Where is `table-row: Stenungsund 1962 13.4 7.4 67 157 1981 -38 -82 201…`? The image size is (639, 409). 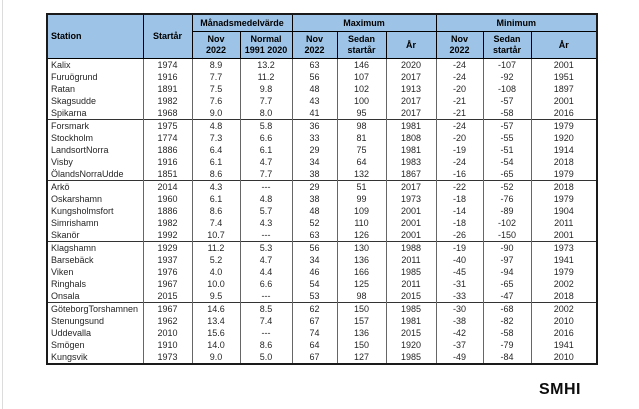 table-row: Stenungsund 1962 13.4 7.4 67 157 1981 -38 -82 201… is located at coordinates (322, 321).